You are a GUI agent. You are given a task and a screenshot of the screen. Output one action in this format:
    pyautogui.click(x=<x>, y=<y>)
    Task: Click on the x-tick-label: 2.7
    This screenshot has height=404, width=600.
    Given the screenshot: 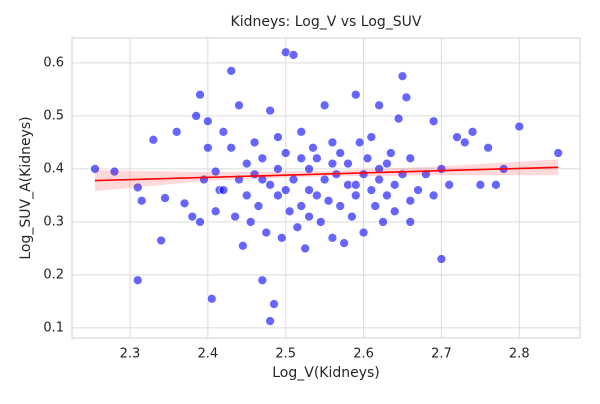 What is the action you would take?
    pyautogui.click(x=441, y=354)
    